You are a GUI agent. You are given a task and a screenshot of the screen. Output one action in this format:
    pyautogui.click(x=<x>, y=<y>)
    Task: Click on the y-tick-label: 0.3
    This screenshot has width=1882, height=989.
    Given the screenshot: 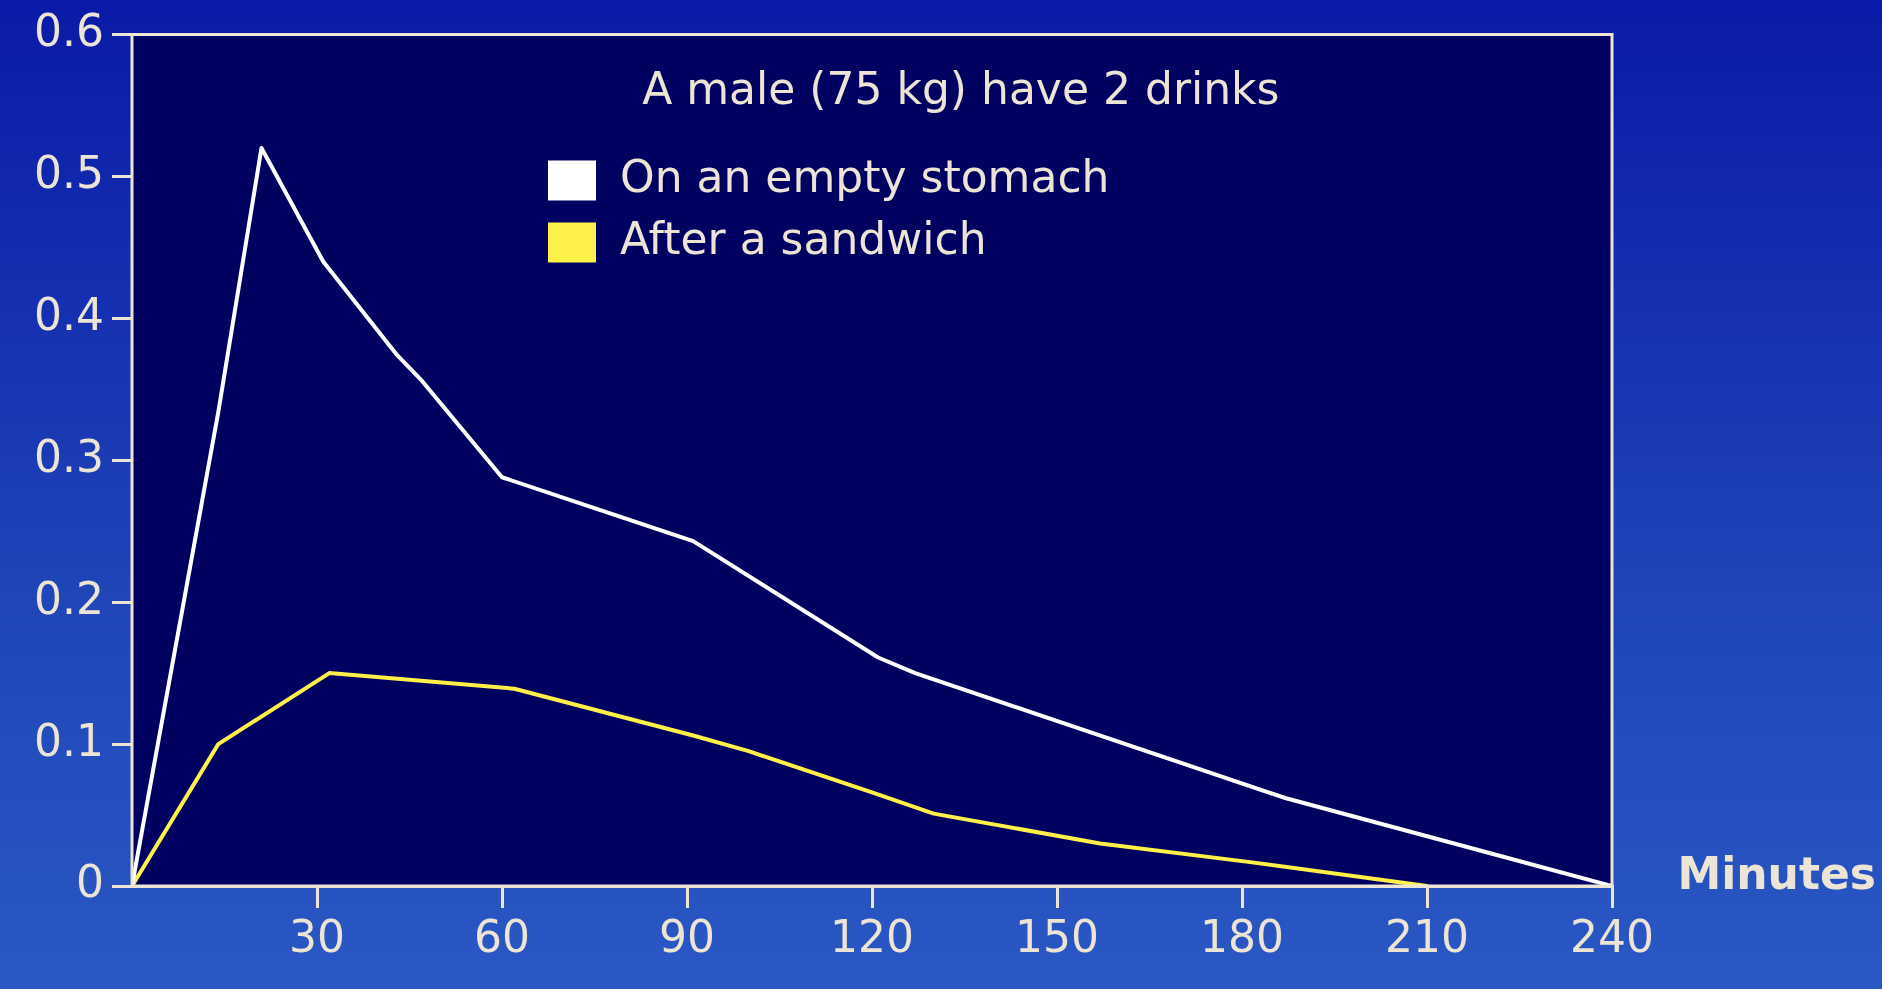 What is the action you would take?
    pyautogui.click(x=69, y=456)
    